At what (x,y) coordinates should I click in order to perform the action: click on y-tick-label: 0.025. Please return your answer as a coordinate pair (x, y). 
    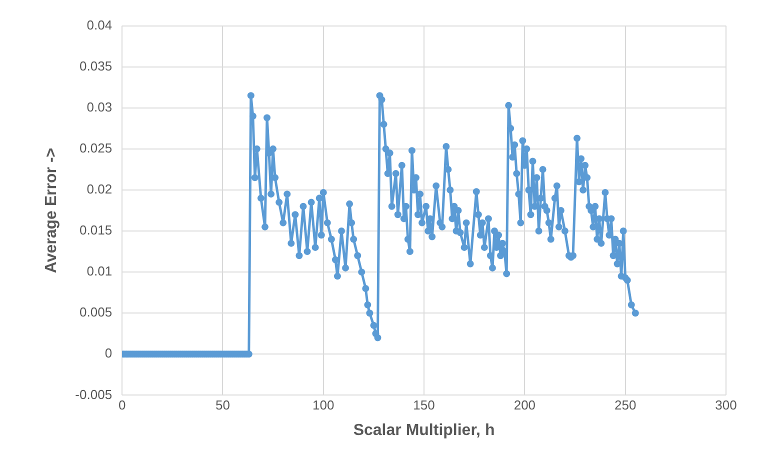
    Looking at the image, I should click on (96, 148).